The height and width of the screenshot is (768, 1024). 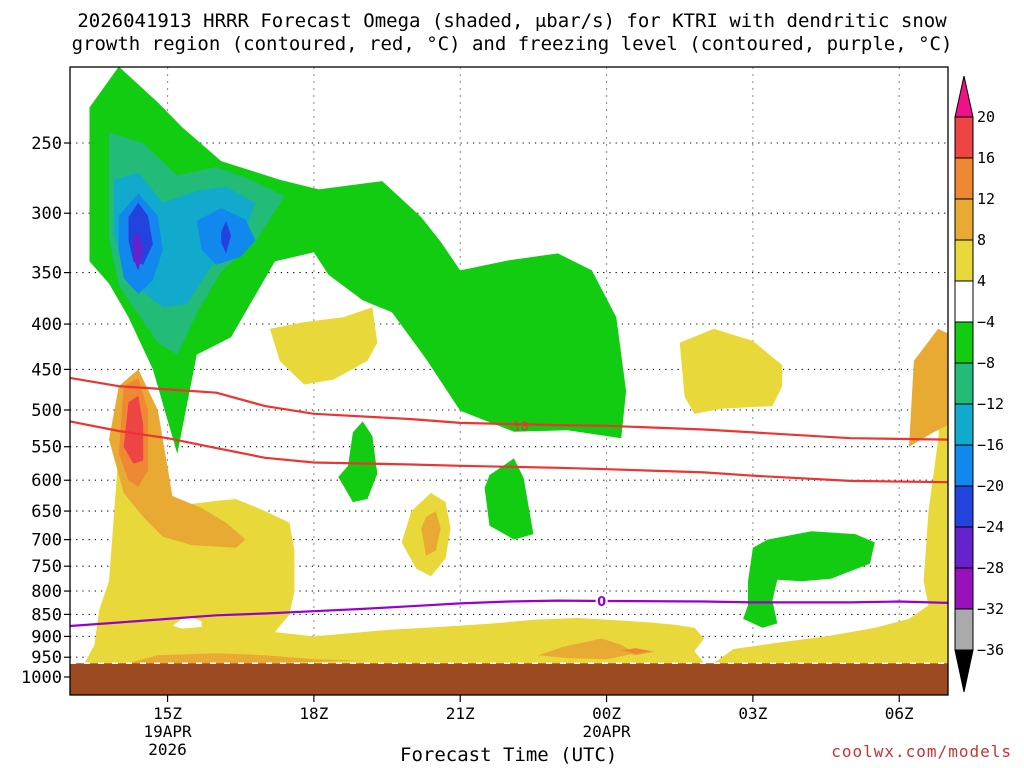 I want to click on colorbar-bottom-arrow, so click(x=964, y=671).